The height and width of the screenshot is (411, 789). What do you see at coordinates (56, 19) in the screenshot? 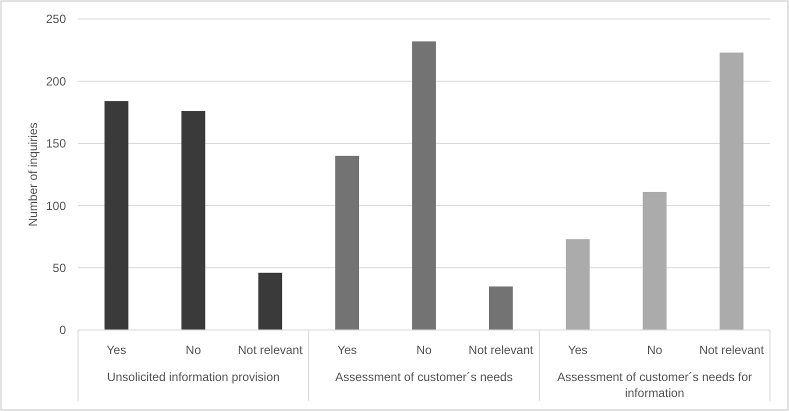
I see `y-tick-label: 250` at bounding box center [56, 19].